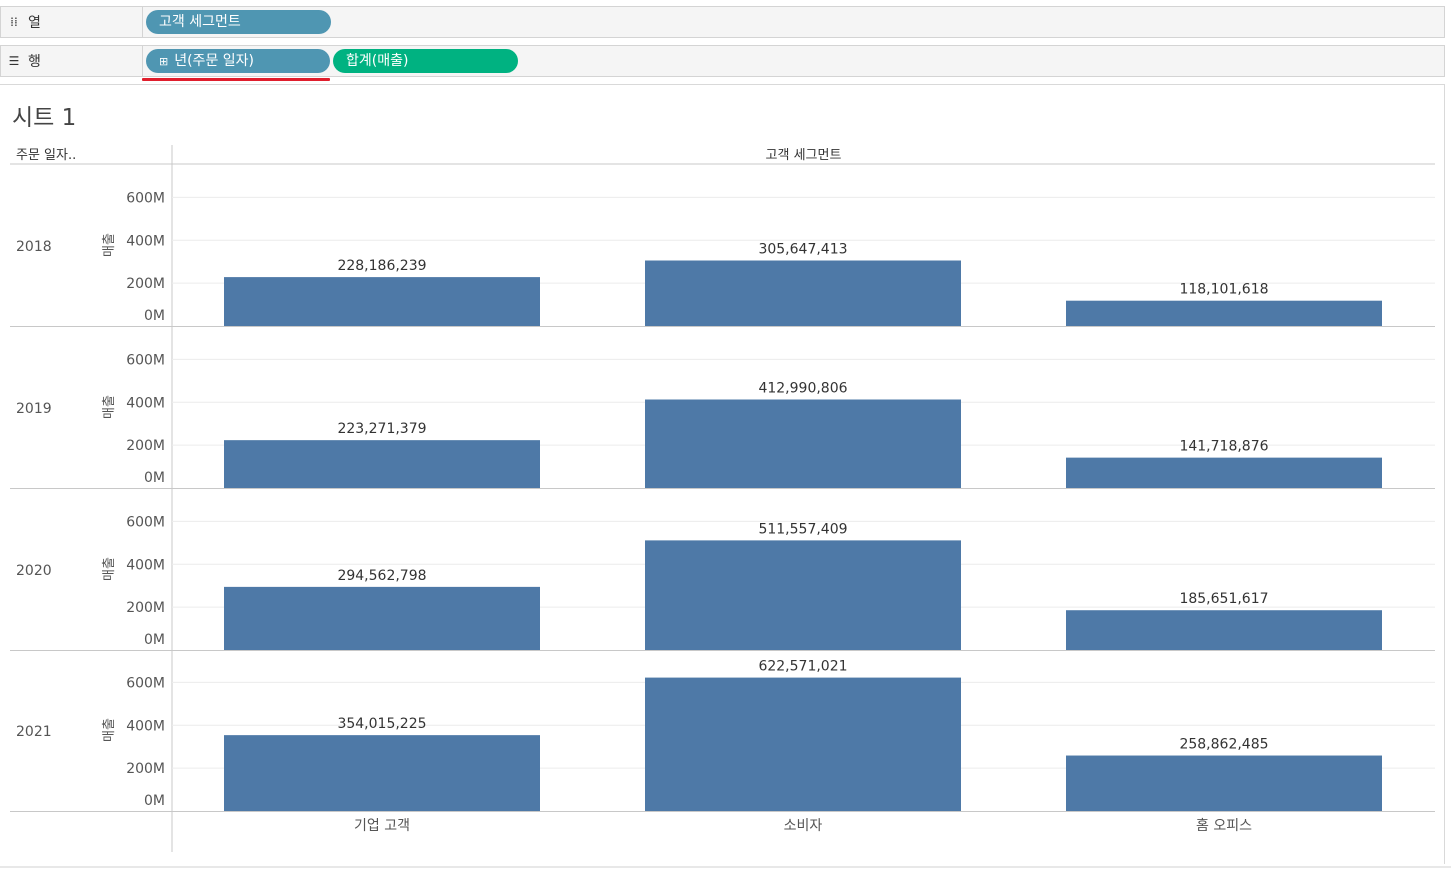 This screenshot has height=870, width=1451. I want to click on rows-shelf: ☰ 행 ⊞ 년(주문 일자) 합계(매출), so click(722, 61).